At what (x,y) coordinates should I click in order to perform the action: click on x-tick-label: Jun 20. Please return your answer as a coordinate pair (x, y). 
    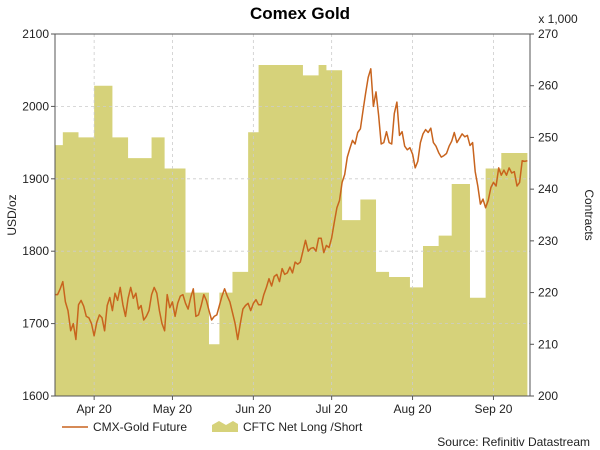
    Looking at the image, I should click on (253, 409).